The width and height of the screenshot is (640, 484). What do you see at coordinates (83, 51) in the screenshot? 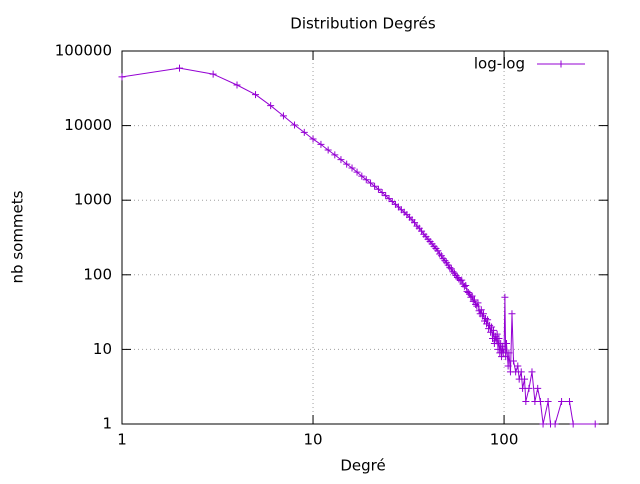
I see `y-tick-label: 100000` at bounding box center [83, 51].